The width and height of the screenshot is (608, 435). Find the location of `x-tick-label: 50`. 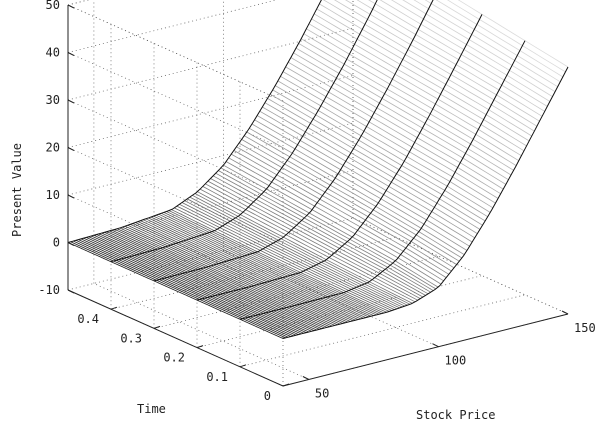

x-tick-label: 50 is located at coordinates (322, 394).